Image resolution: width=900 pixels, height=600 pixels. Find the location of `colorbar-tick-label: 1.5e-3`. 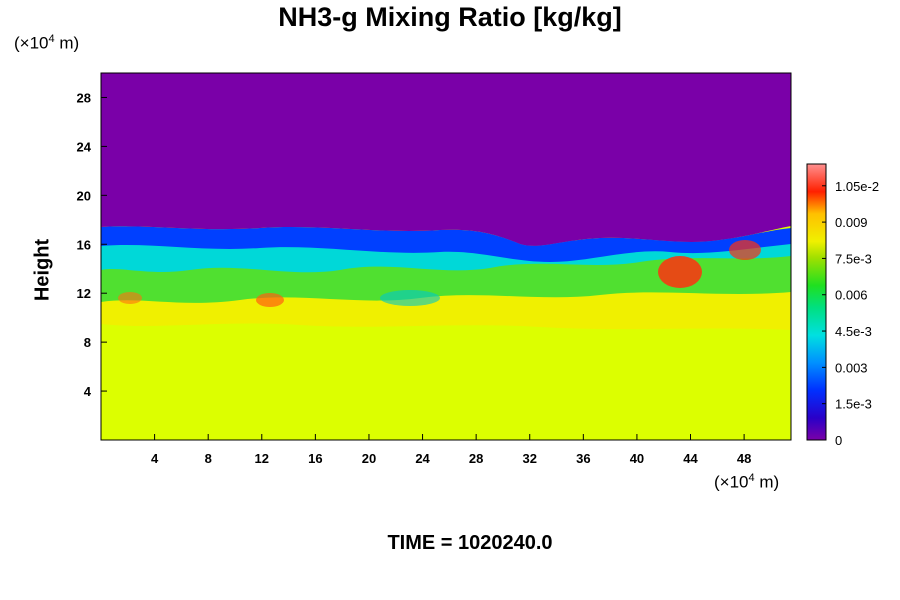

colorbar-tick-label: 1.5e-3 is located at coordinates (853, 404).